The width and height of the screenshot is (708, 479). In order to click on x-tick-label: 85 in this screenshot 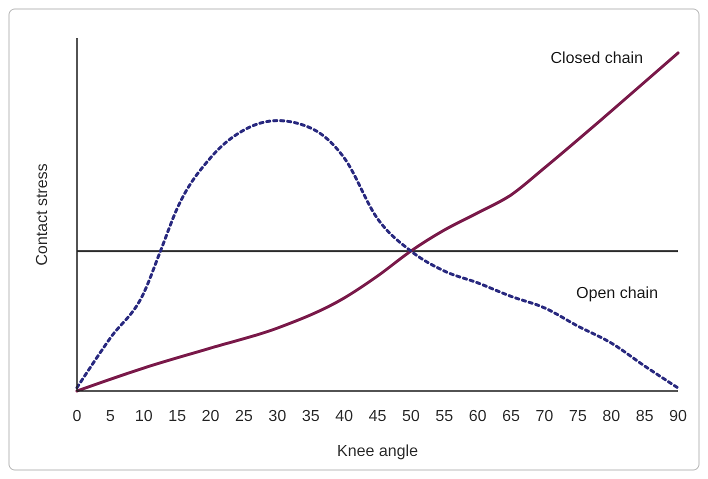, I will do `click(645, 416)`.